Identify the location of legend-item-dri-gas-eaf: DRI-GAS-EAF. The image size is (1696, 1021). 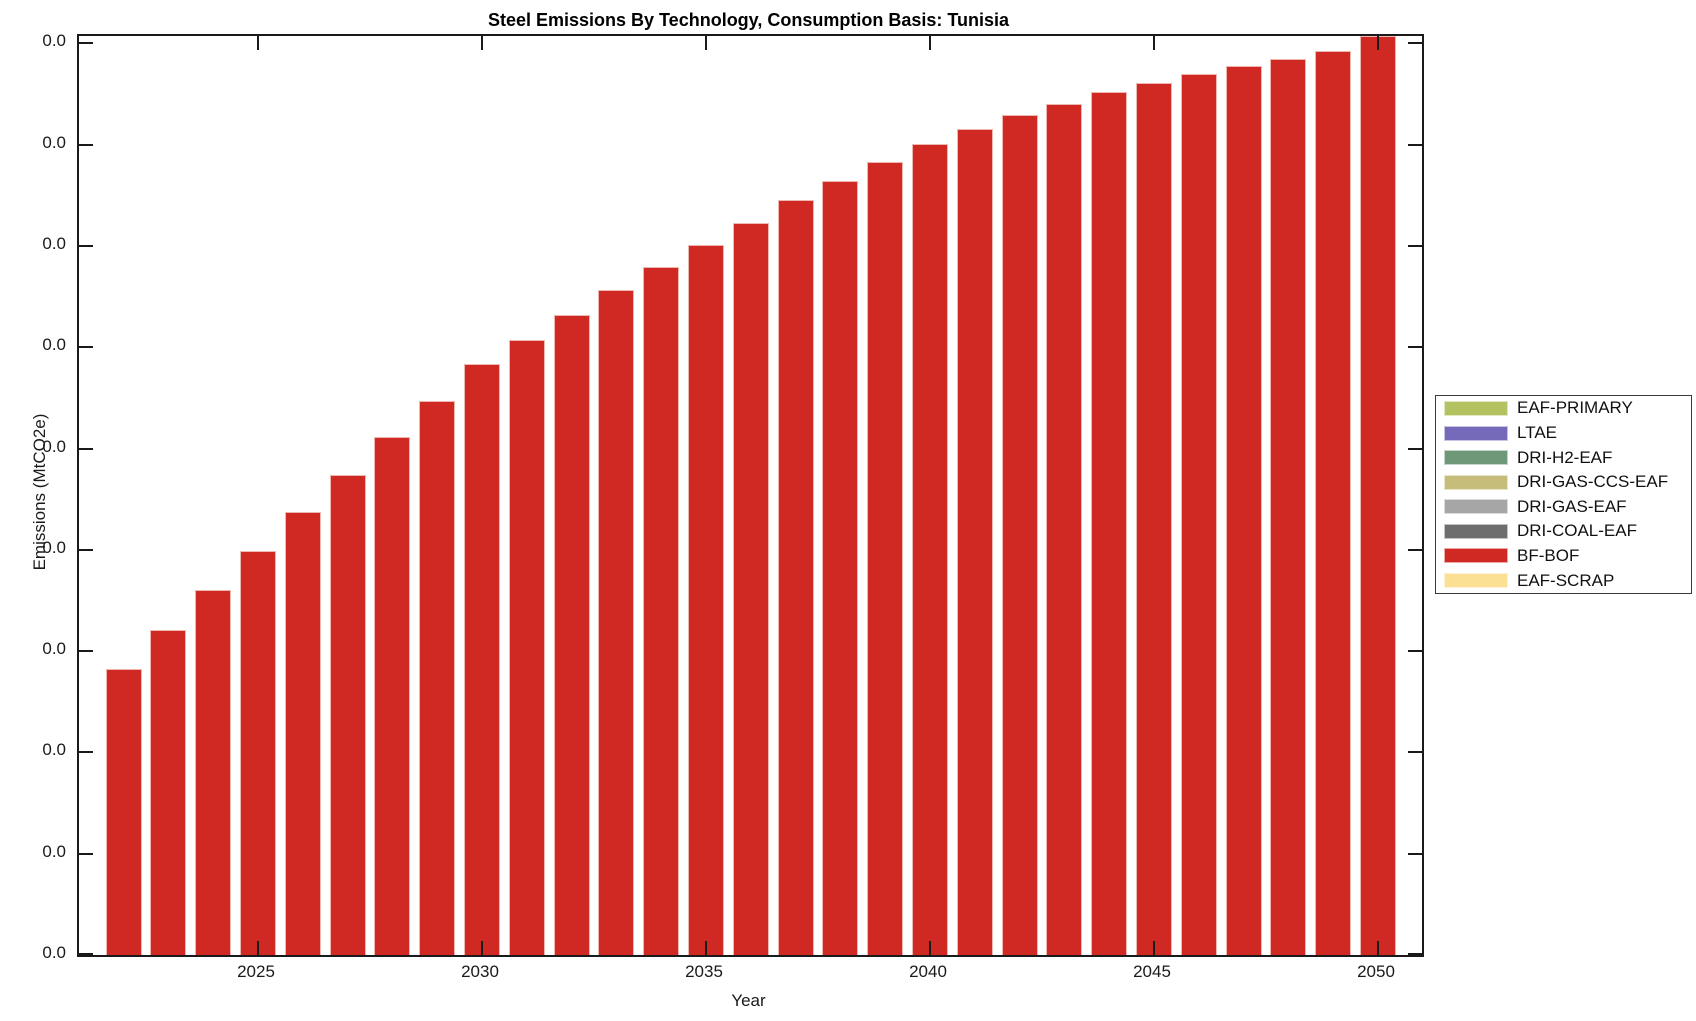
(1567, 507).